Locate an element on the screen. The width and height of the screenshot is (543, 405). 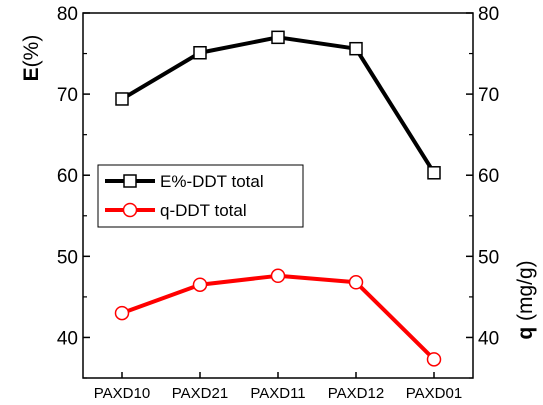
y-right-tick-label: 70 is located at coordinates (488, 95).